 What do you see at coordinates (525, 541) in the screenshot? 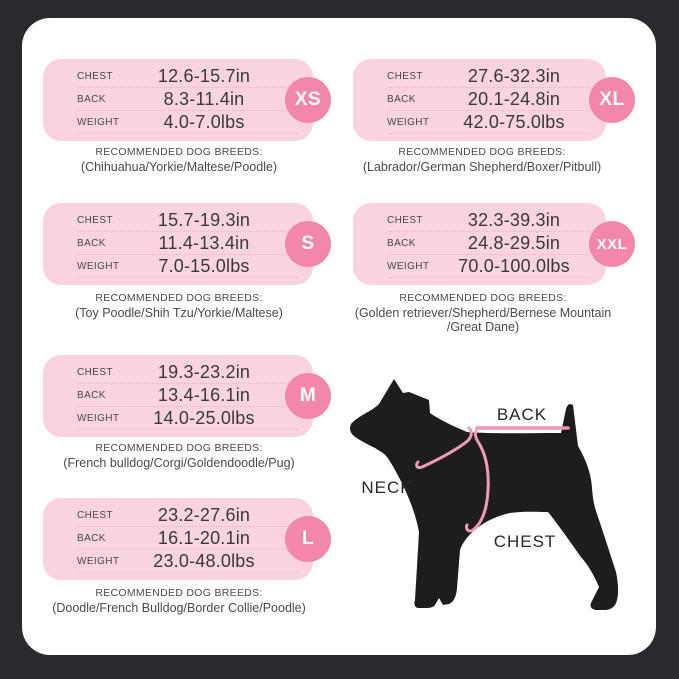
I see `diagram-chest-label: CHEST` at bounding box center [525, 541].